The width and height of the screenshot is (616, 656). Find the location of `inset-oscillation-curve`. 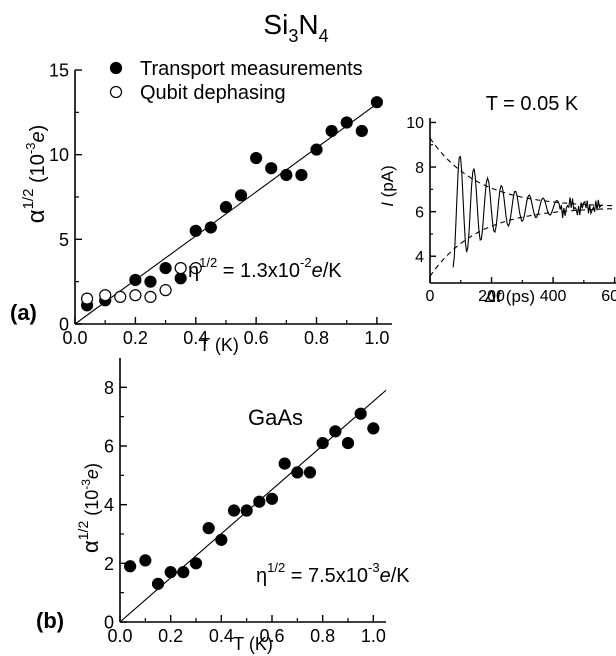

inset-oscillation-curve is located at coordinates (527, 211).